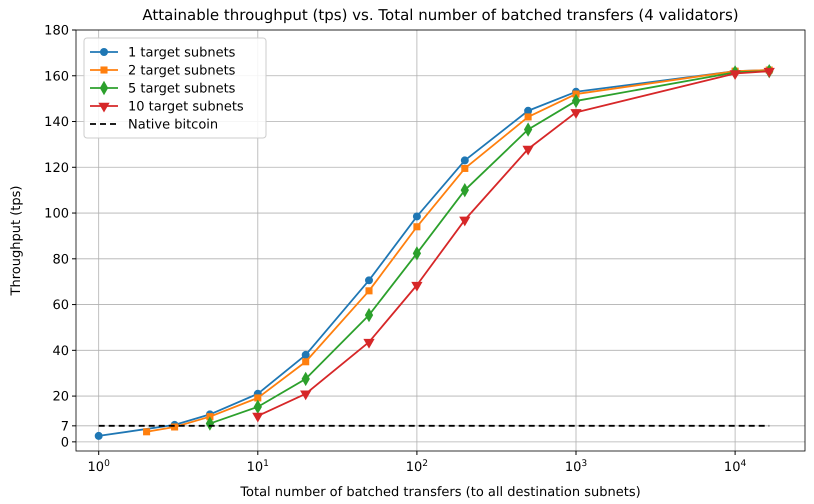 The image size is (814, 504). I want to click on x-tick-label: 10$^{3}$, so click(576, 467).